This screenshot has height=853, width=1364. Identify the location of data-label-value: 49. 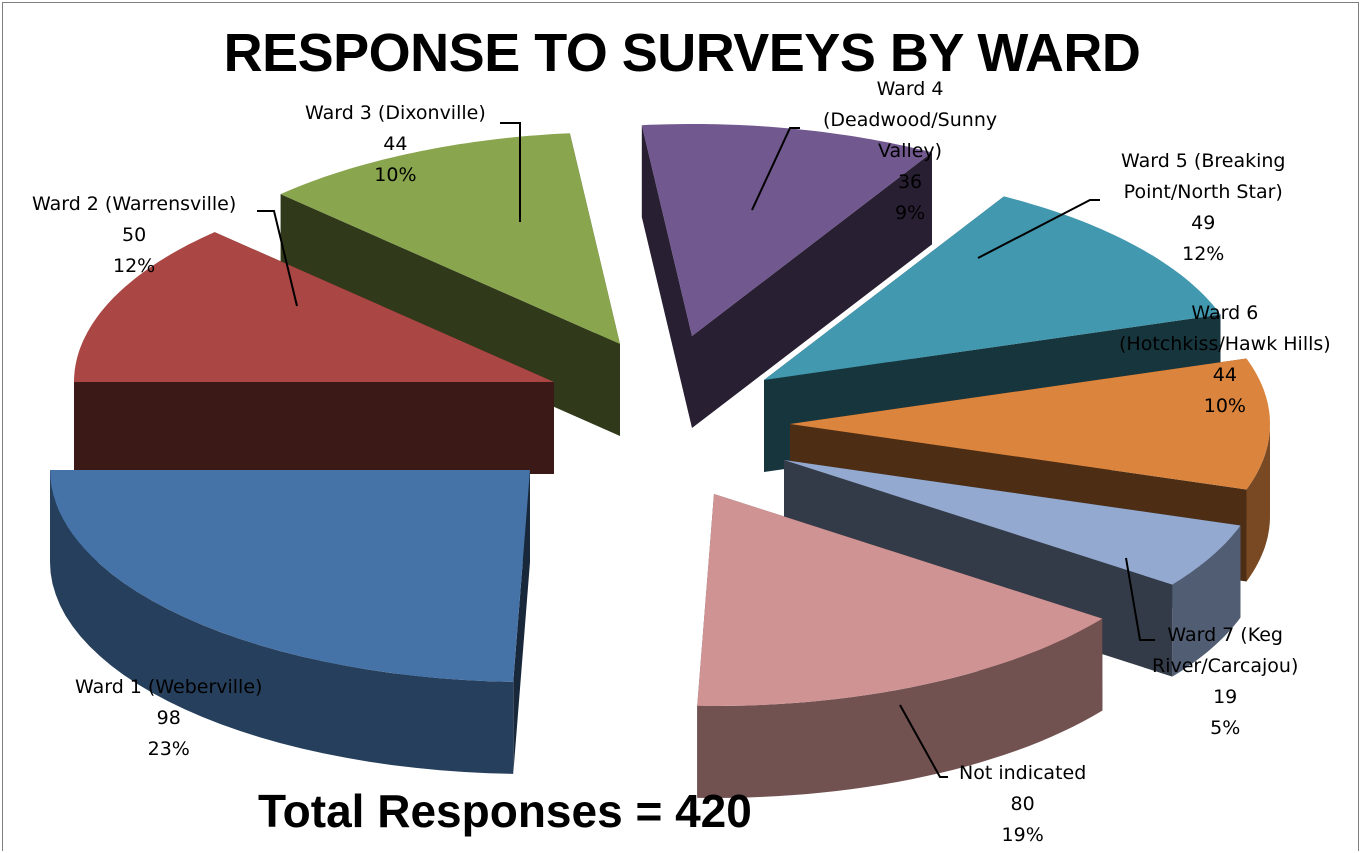
(1203, 223).